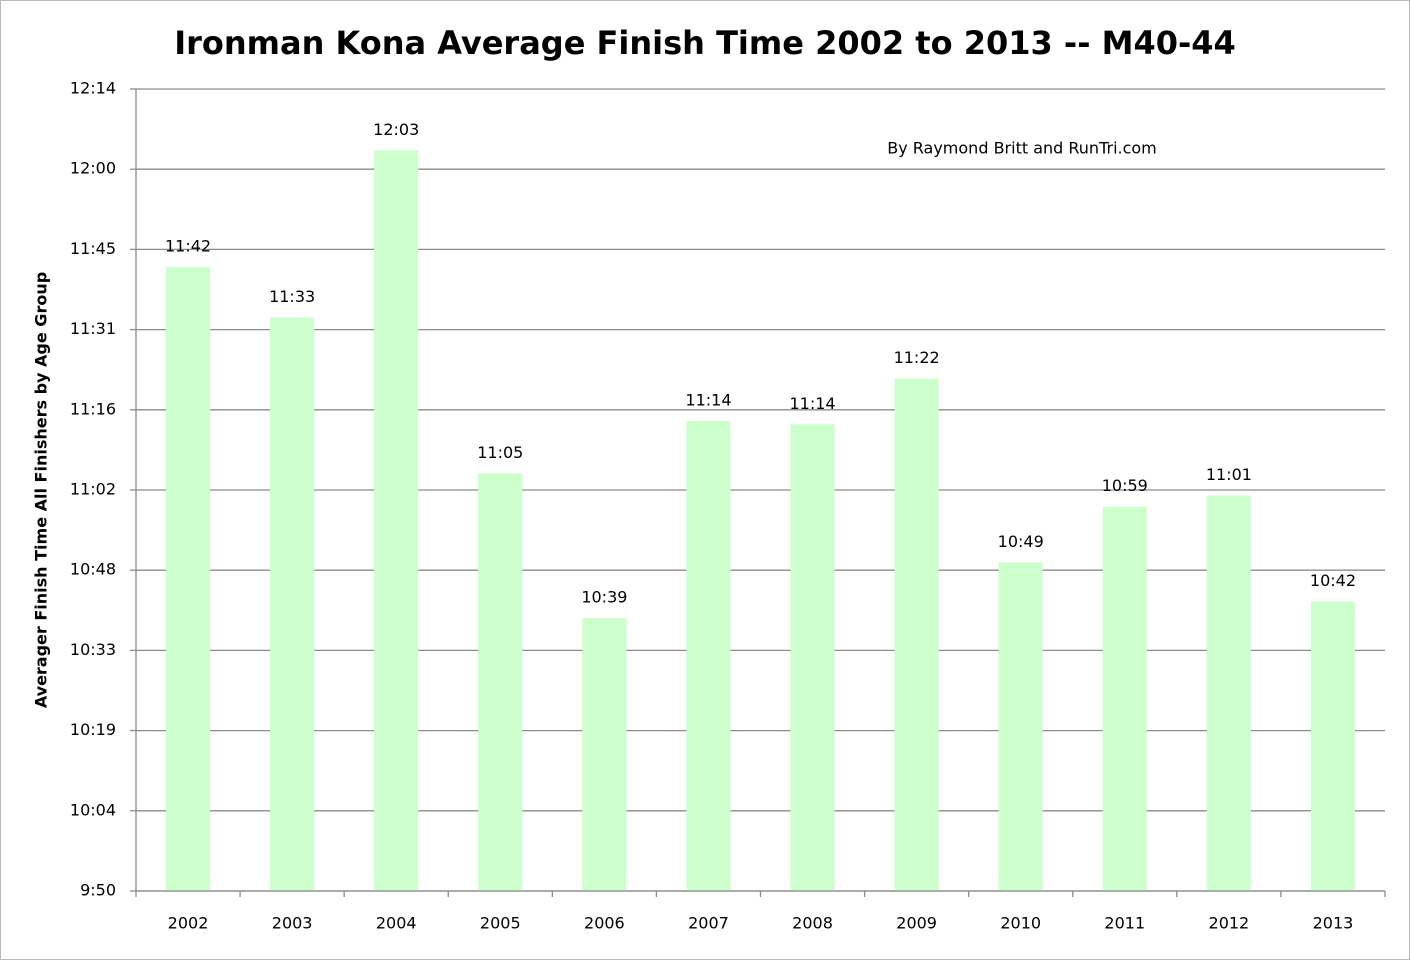 The width and height of the screenshot is (1410, 960). I want to click on data-label: 11:05, so click(500, 452).